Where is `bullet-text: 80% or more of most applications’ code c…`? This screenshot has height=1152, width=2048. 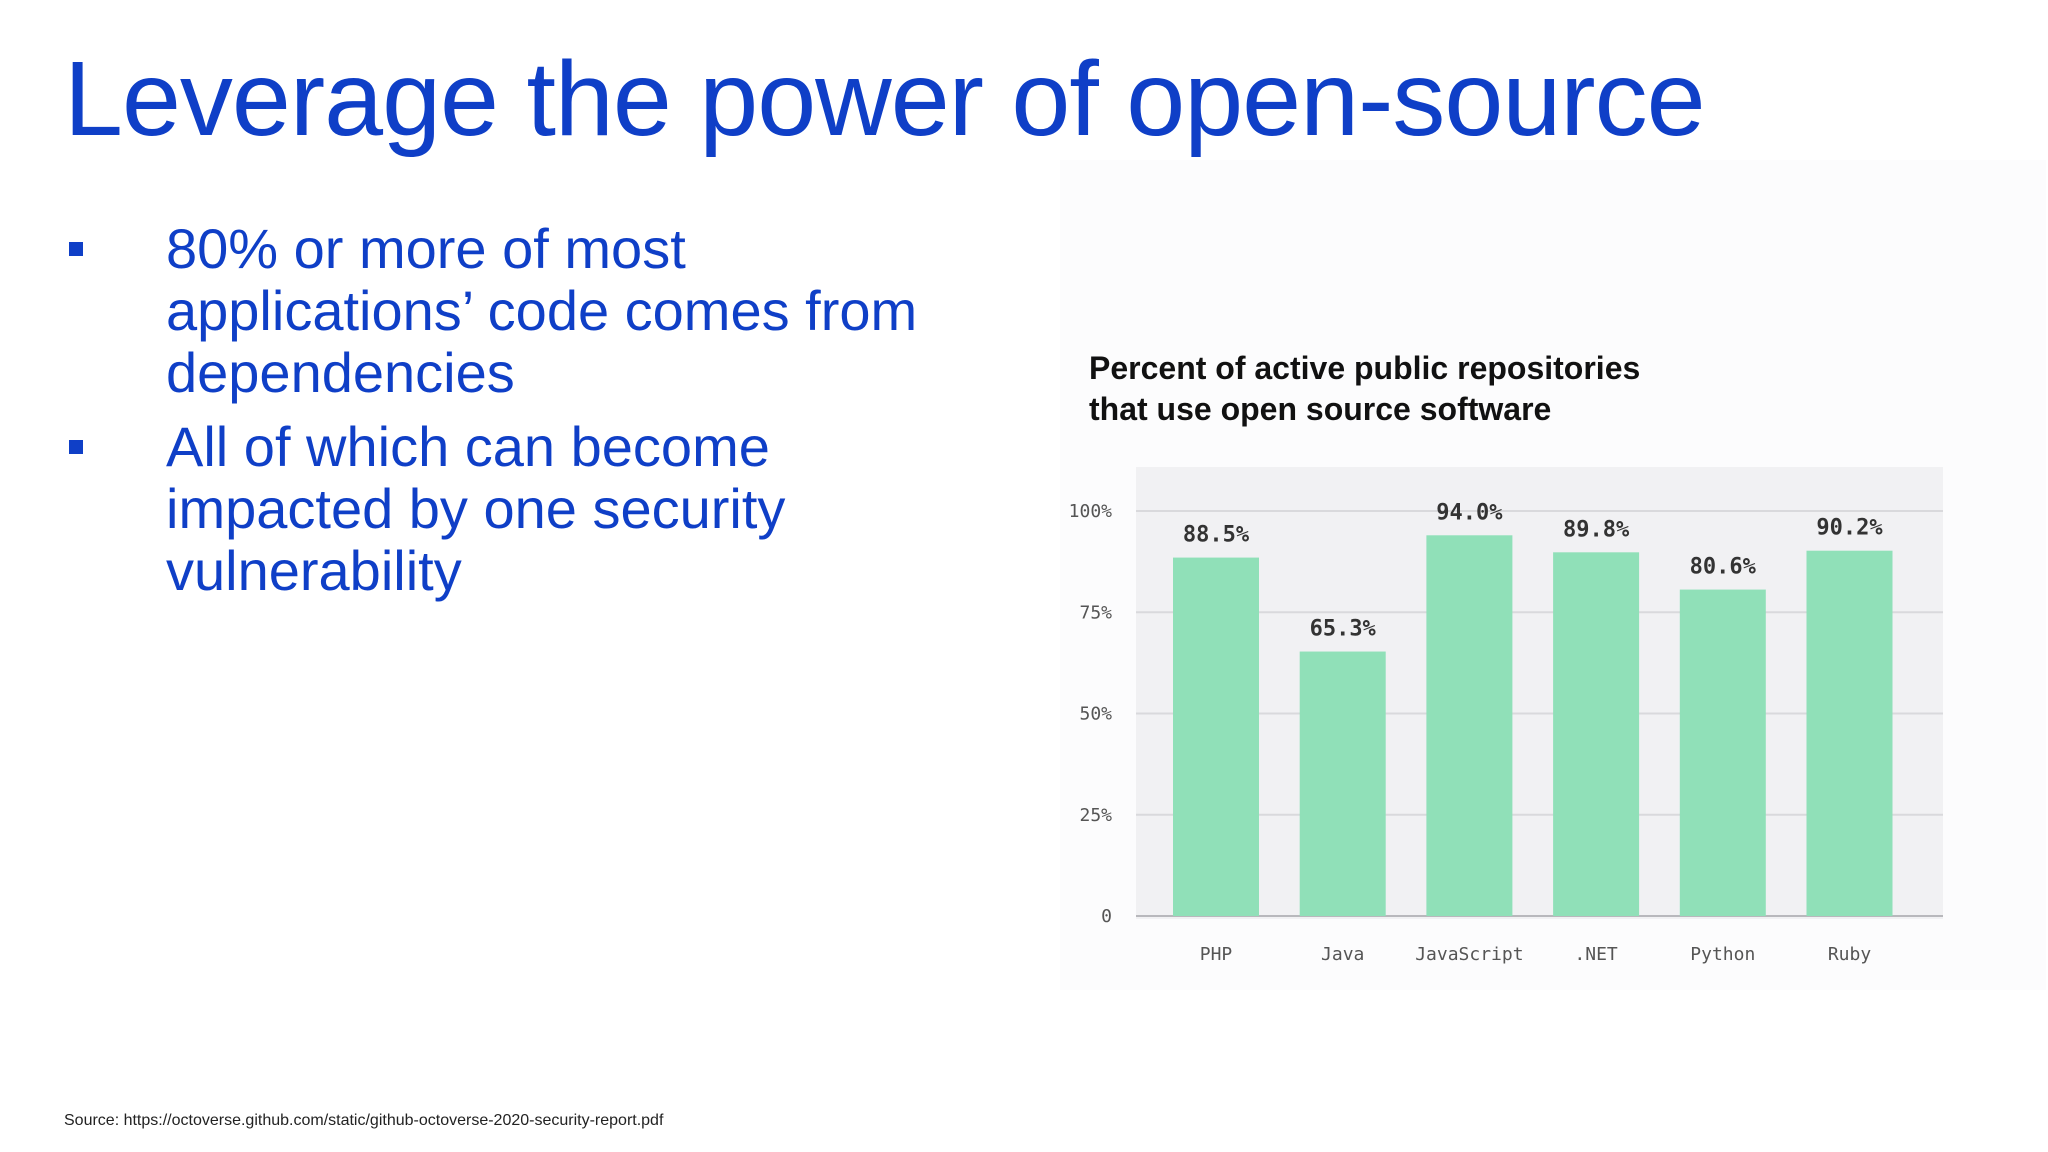
bullet-text: 80% or more of most applications’ code c… is located at coordinates (542, 310).